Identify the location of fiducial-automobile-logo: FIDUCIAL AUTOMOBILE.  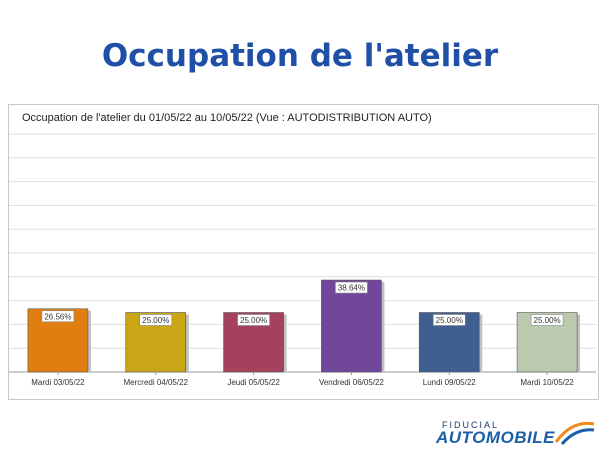
(516, 433).